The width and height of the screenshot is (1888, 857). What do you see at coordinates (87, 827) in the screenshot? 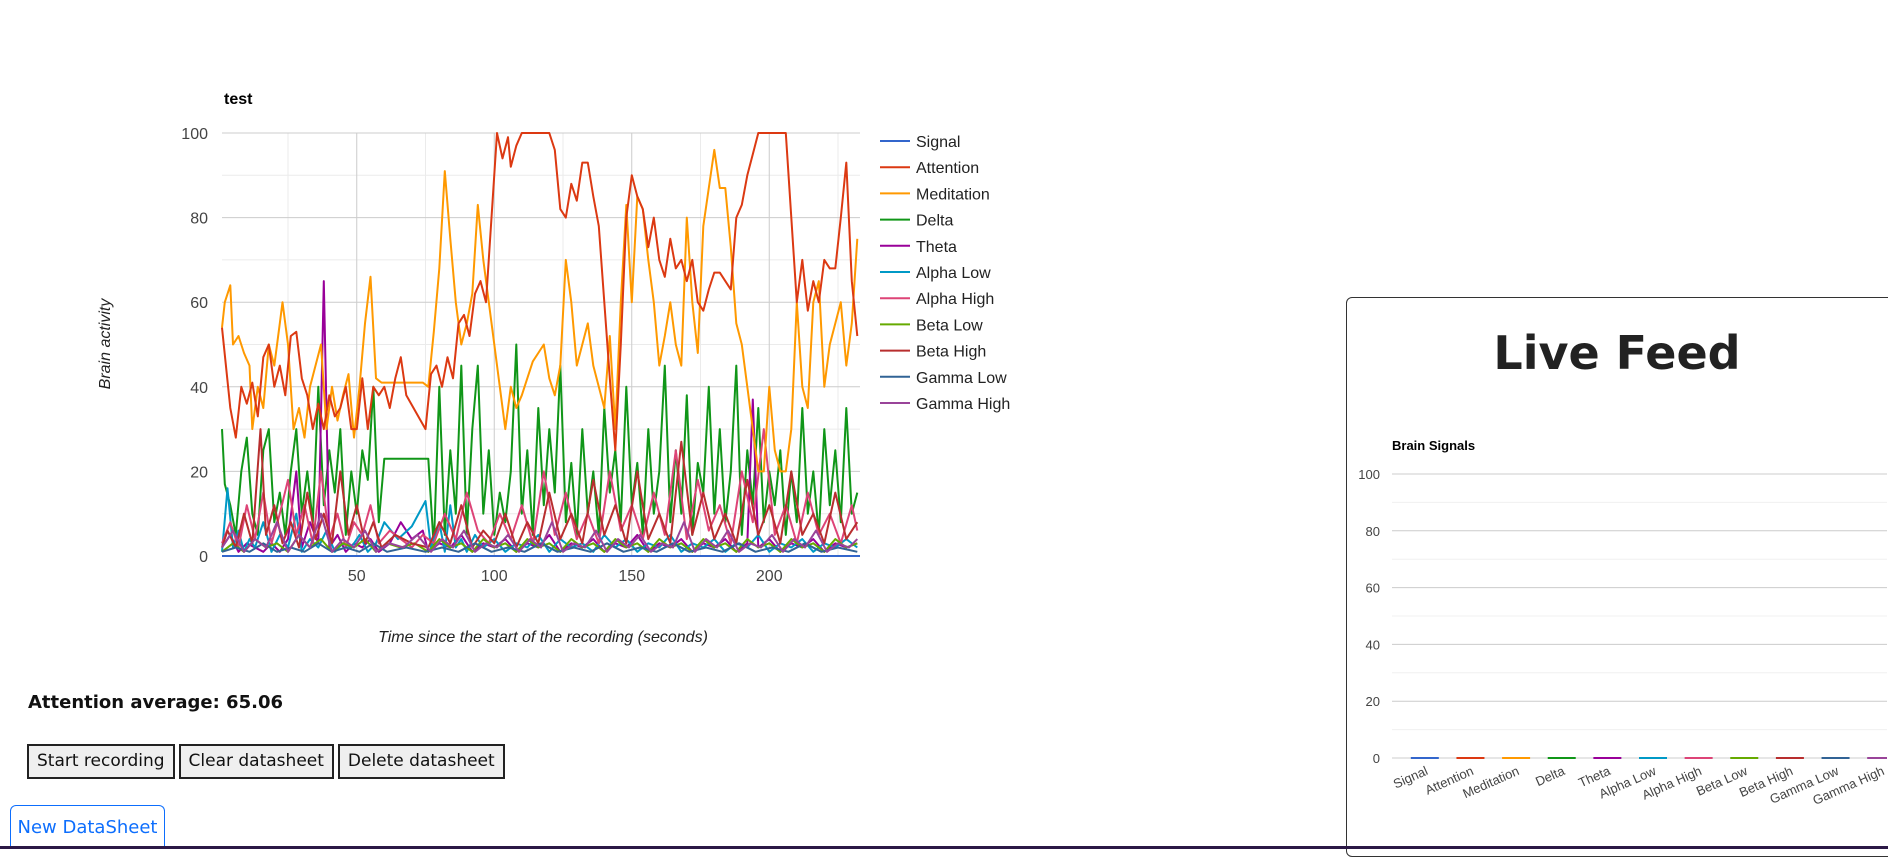
I see `new-datasheet-tab: New DataSheet` at bounding box center [87, 827].